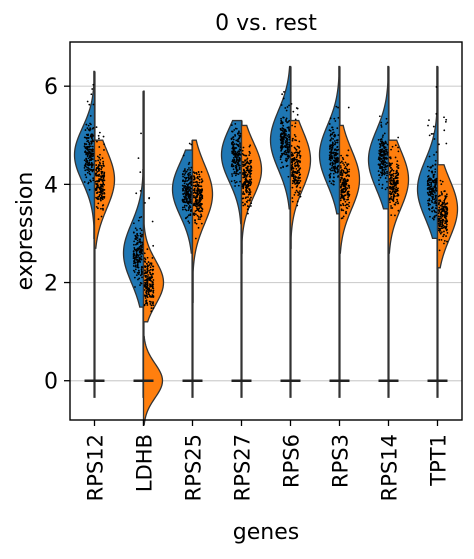 The height and width of the screenshot is (559, 474). I want to click on points-RPS25, so click(192, 191).